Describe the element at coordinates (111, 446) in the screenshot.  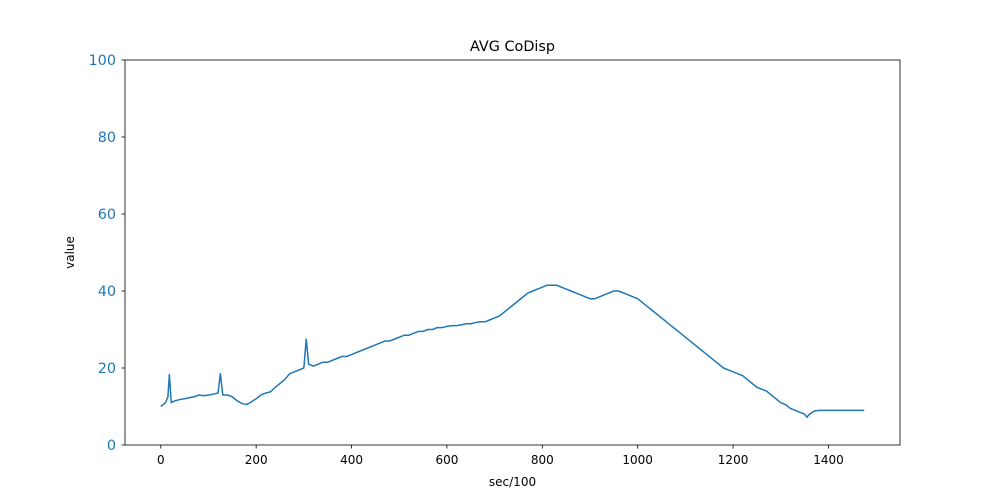
I see `y-tick-label: 0` at that location.